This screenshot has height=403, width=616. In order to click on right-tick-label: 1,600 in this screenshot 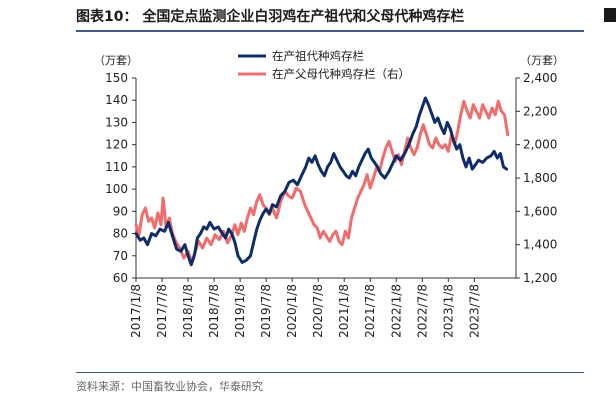, I will do `click(540, 211)`.